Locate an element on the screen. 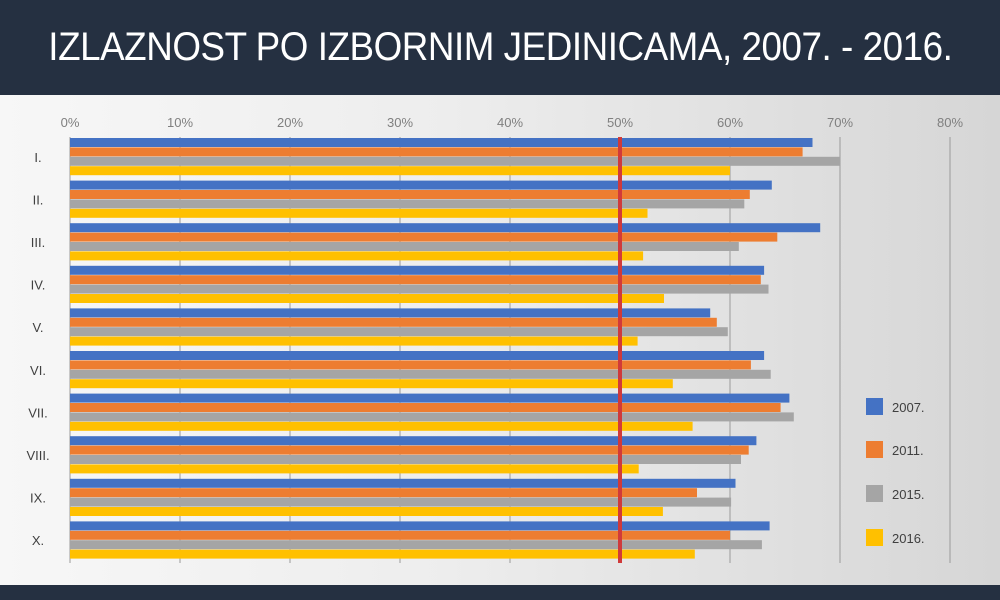 Image resolution: width=1000 pixels, height=600 pixels. bar-2015-IX is located at coordinates (401, 502).